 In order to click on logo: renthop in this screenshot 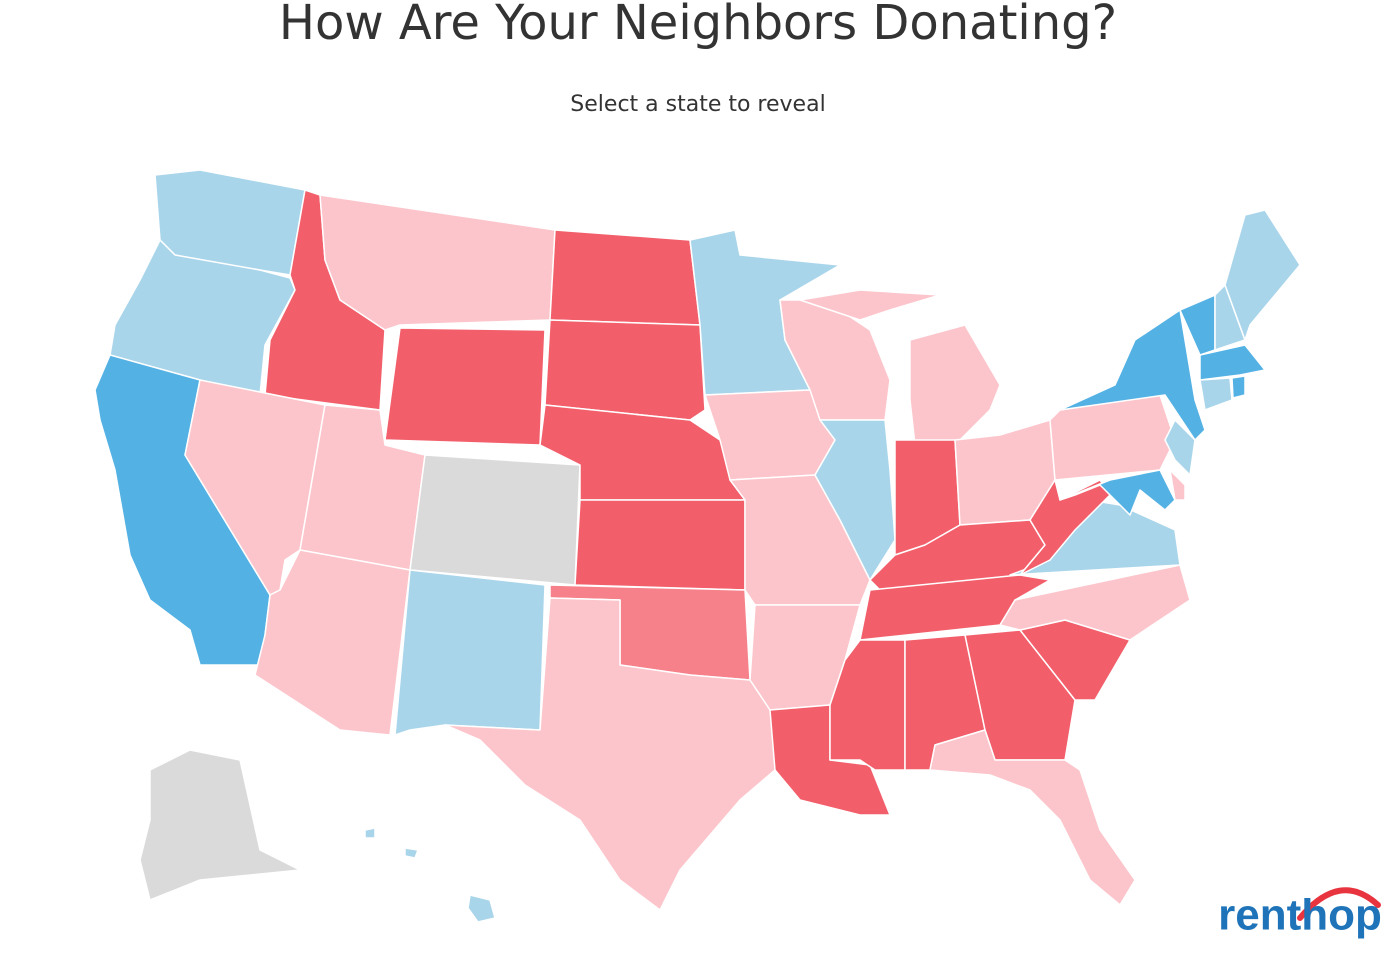, I will do `click(1300, 915)`.